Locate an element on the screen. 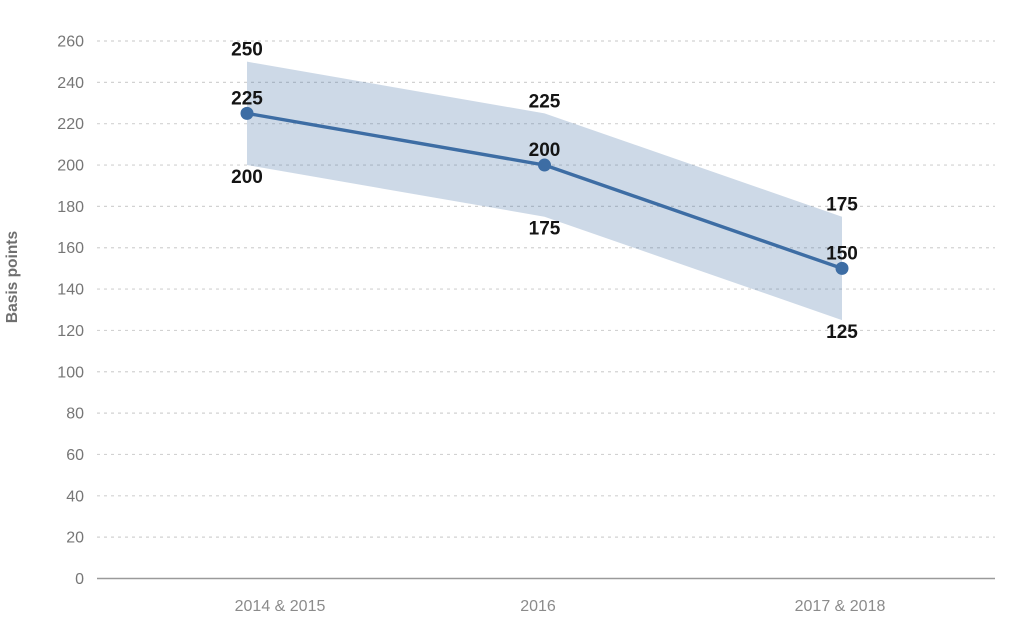 This screenshot has height=634, width=1024. x-axis-category-label: 2014 & 2015 is located at coordinates (280, 606).